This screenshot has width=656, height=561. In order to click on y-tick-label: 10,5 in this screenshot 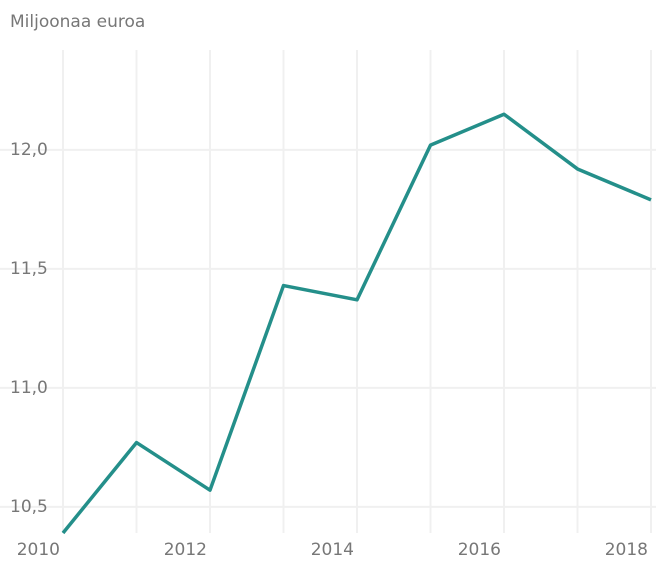, I will do `click(29, 507)`.